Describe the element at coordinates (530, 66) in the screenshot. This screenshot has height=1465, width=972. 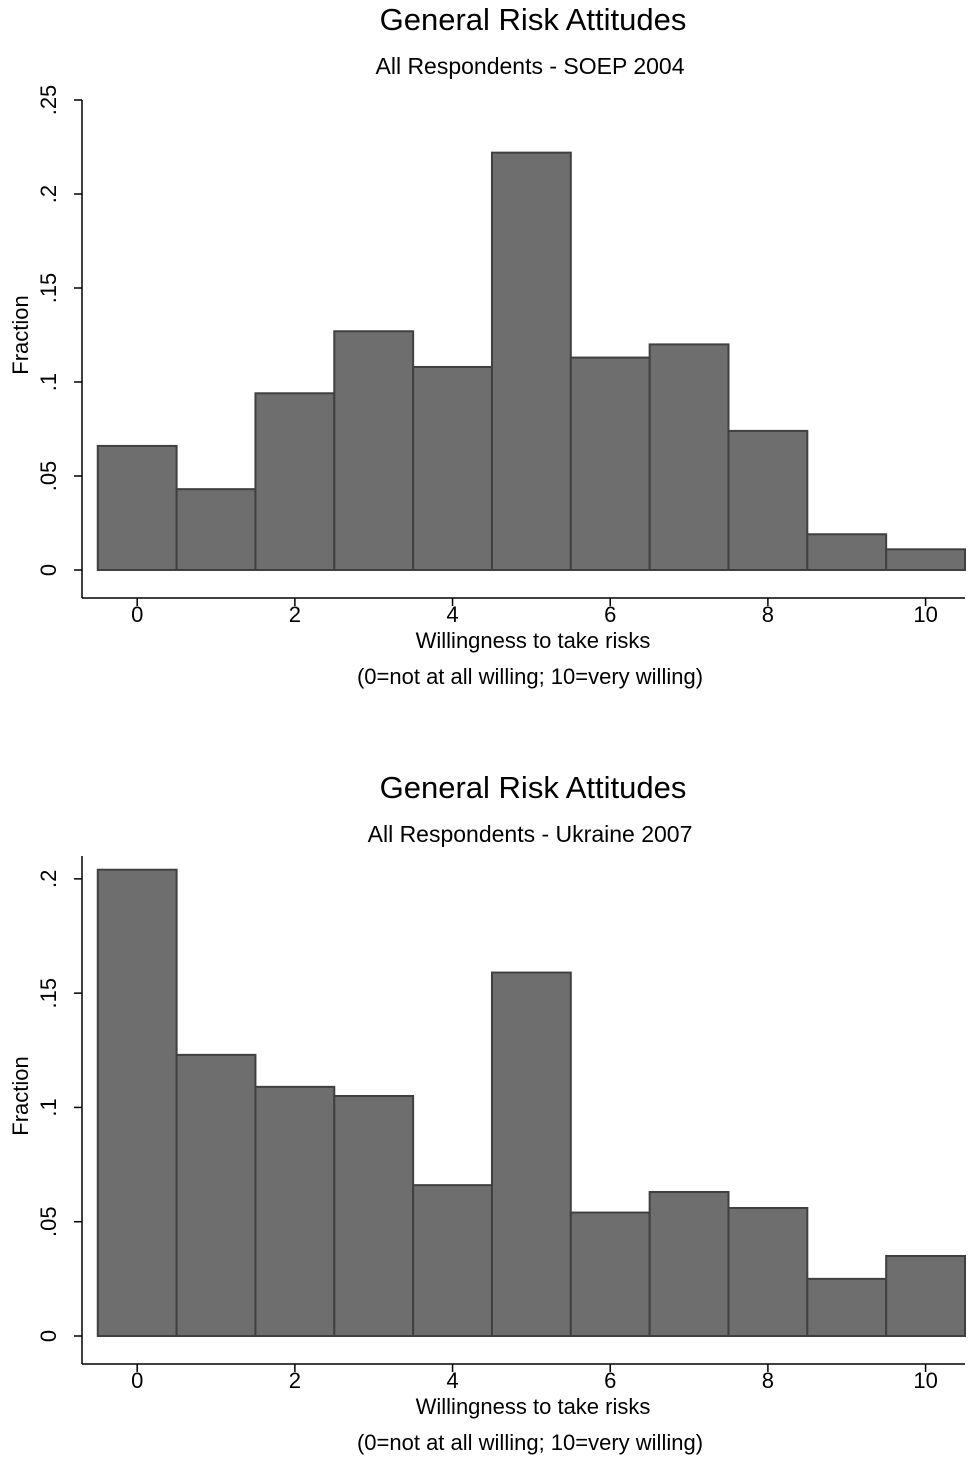
I see `chart-subtitle: All Respondents - SOEP 2004` at that location.